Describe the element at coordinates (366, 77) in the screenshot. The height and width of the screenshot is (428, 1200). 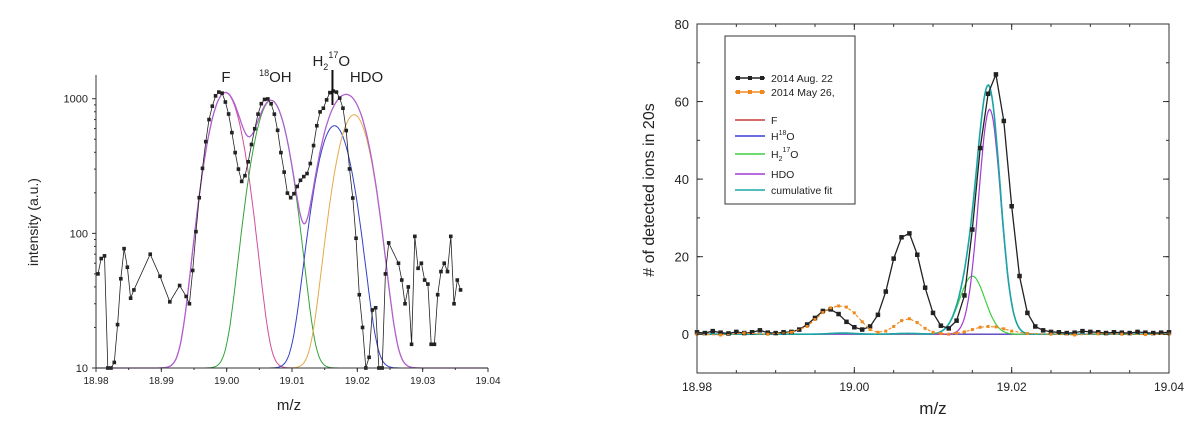
I see `annotation-hdo: HDO` at that location.